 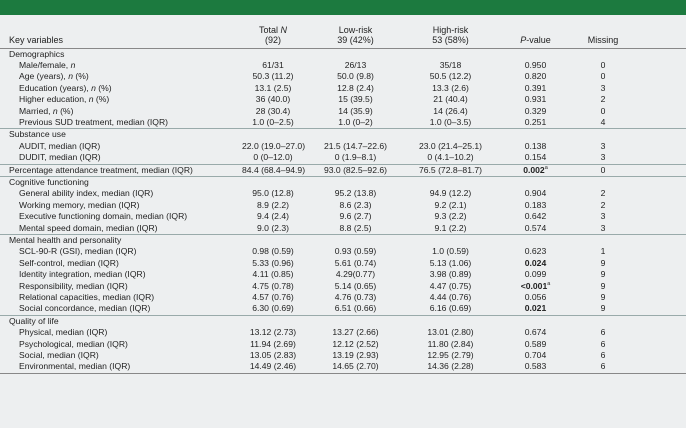 What do you see at coordinates (54, 76) in the screenshot?
I see `row-label: Age (years), n (%)` at bounding box center [54, 76].